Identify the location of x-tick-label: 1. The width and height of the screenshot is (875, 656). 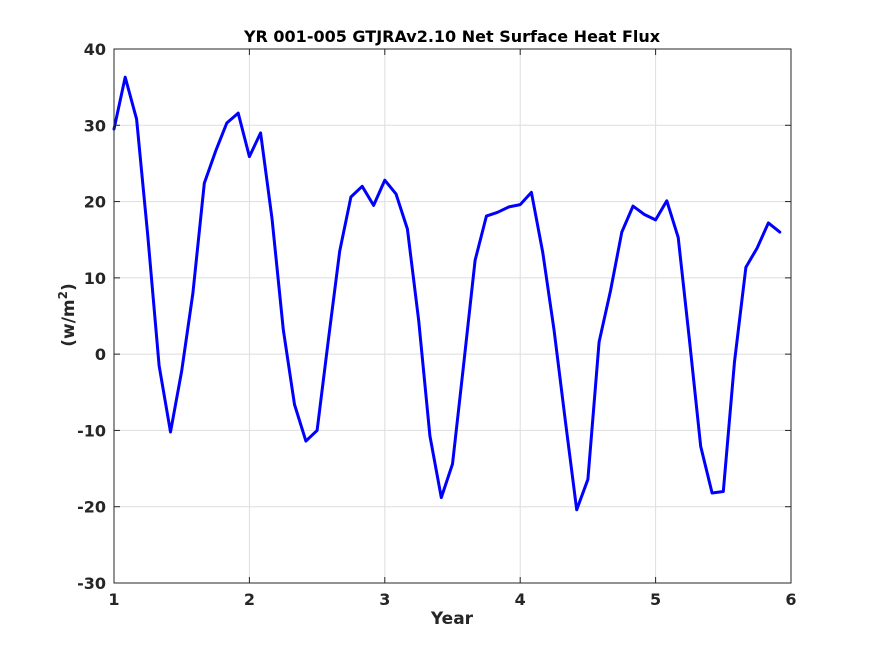
(113, 599).